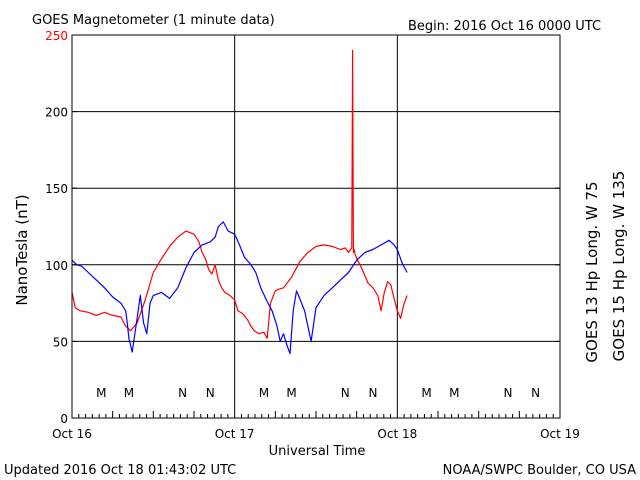 The image size is (640, 480). I want to click on footer-credit: NOAA/SWPC Boulder, CO USA, so click(539, 470).